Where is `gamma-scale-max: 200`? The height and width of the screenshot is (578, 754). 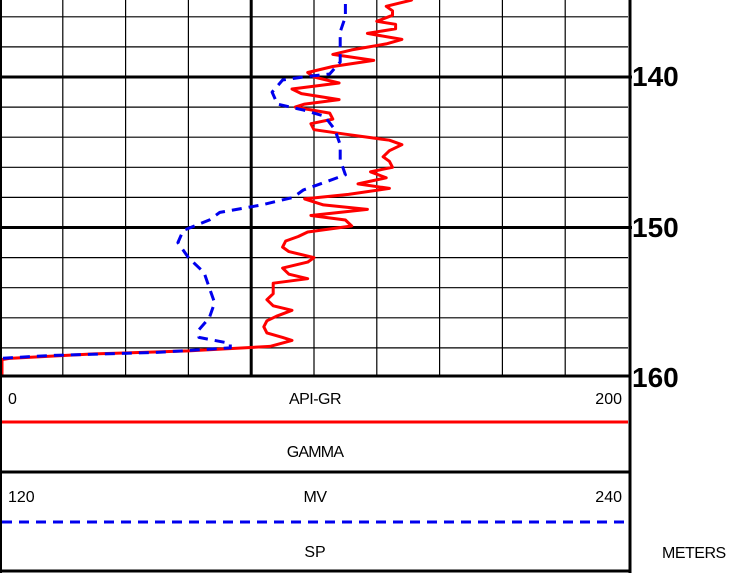 gamma-scale-max: 200 is located at coordinates (608, 399).